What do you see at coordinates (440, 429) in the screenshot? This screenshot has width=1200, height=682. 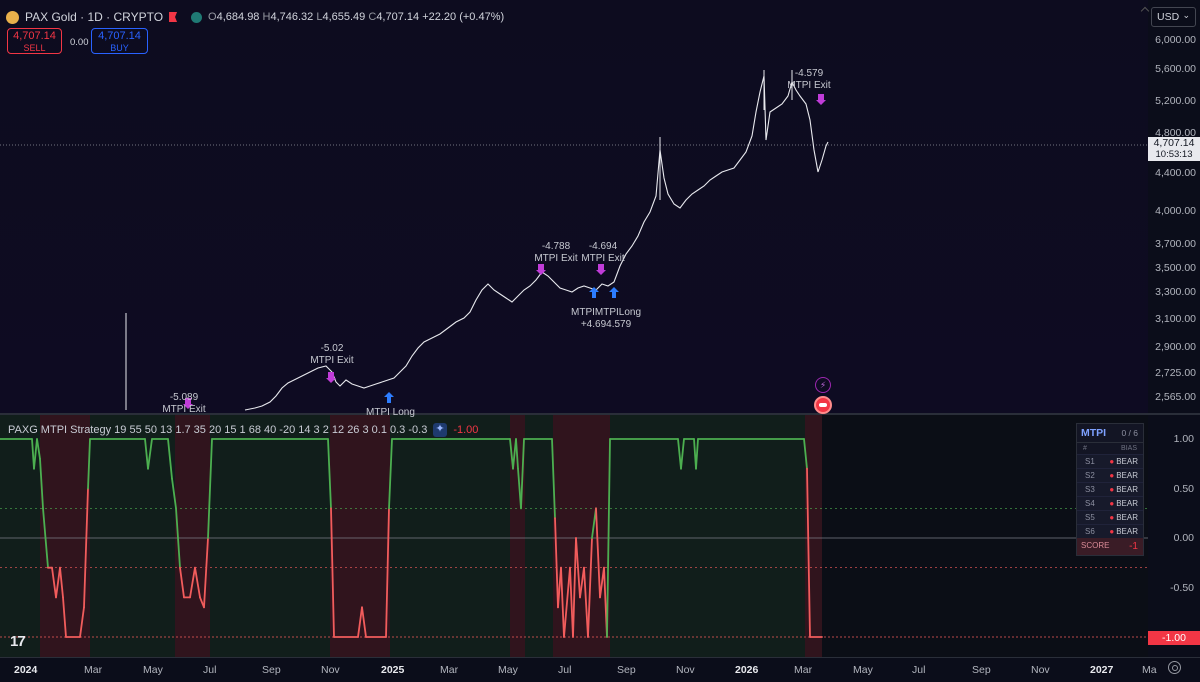 I see `settings-icon` at bounding box center [440, 429].